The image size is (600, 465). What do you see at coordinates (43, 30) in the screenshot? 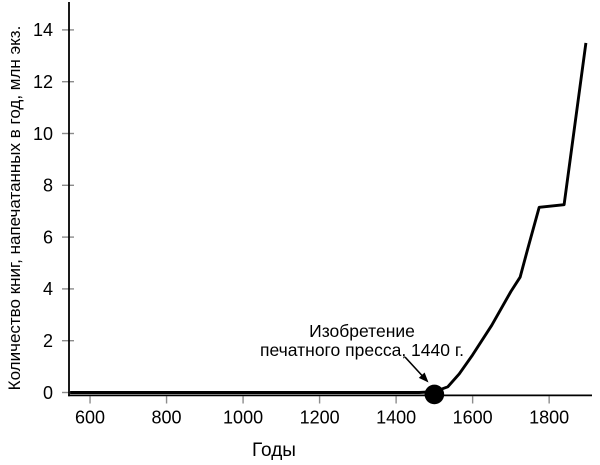
I see `y-tick-label: 14` at bounding box center [43, 30].